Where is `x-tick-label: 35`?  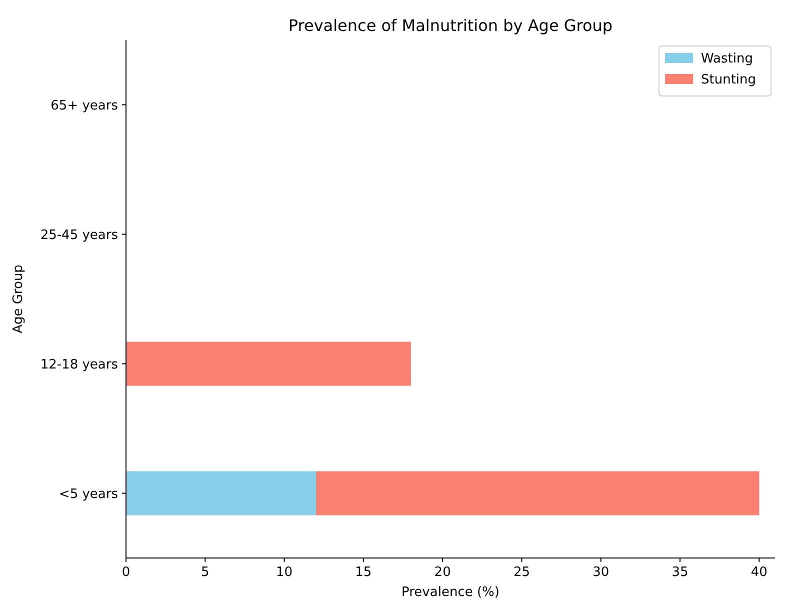
x-tick-label: 35 is located at coordinates (680, 572).